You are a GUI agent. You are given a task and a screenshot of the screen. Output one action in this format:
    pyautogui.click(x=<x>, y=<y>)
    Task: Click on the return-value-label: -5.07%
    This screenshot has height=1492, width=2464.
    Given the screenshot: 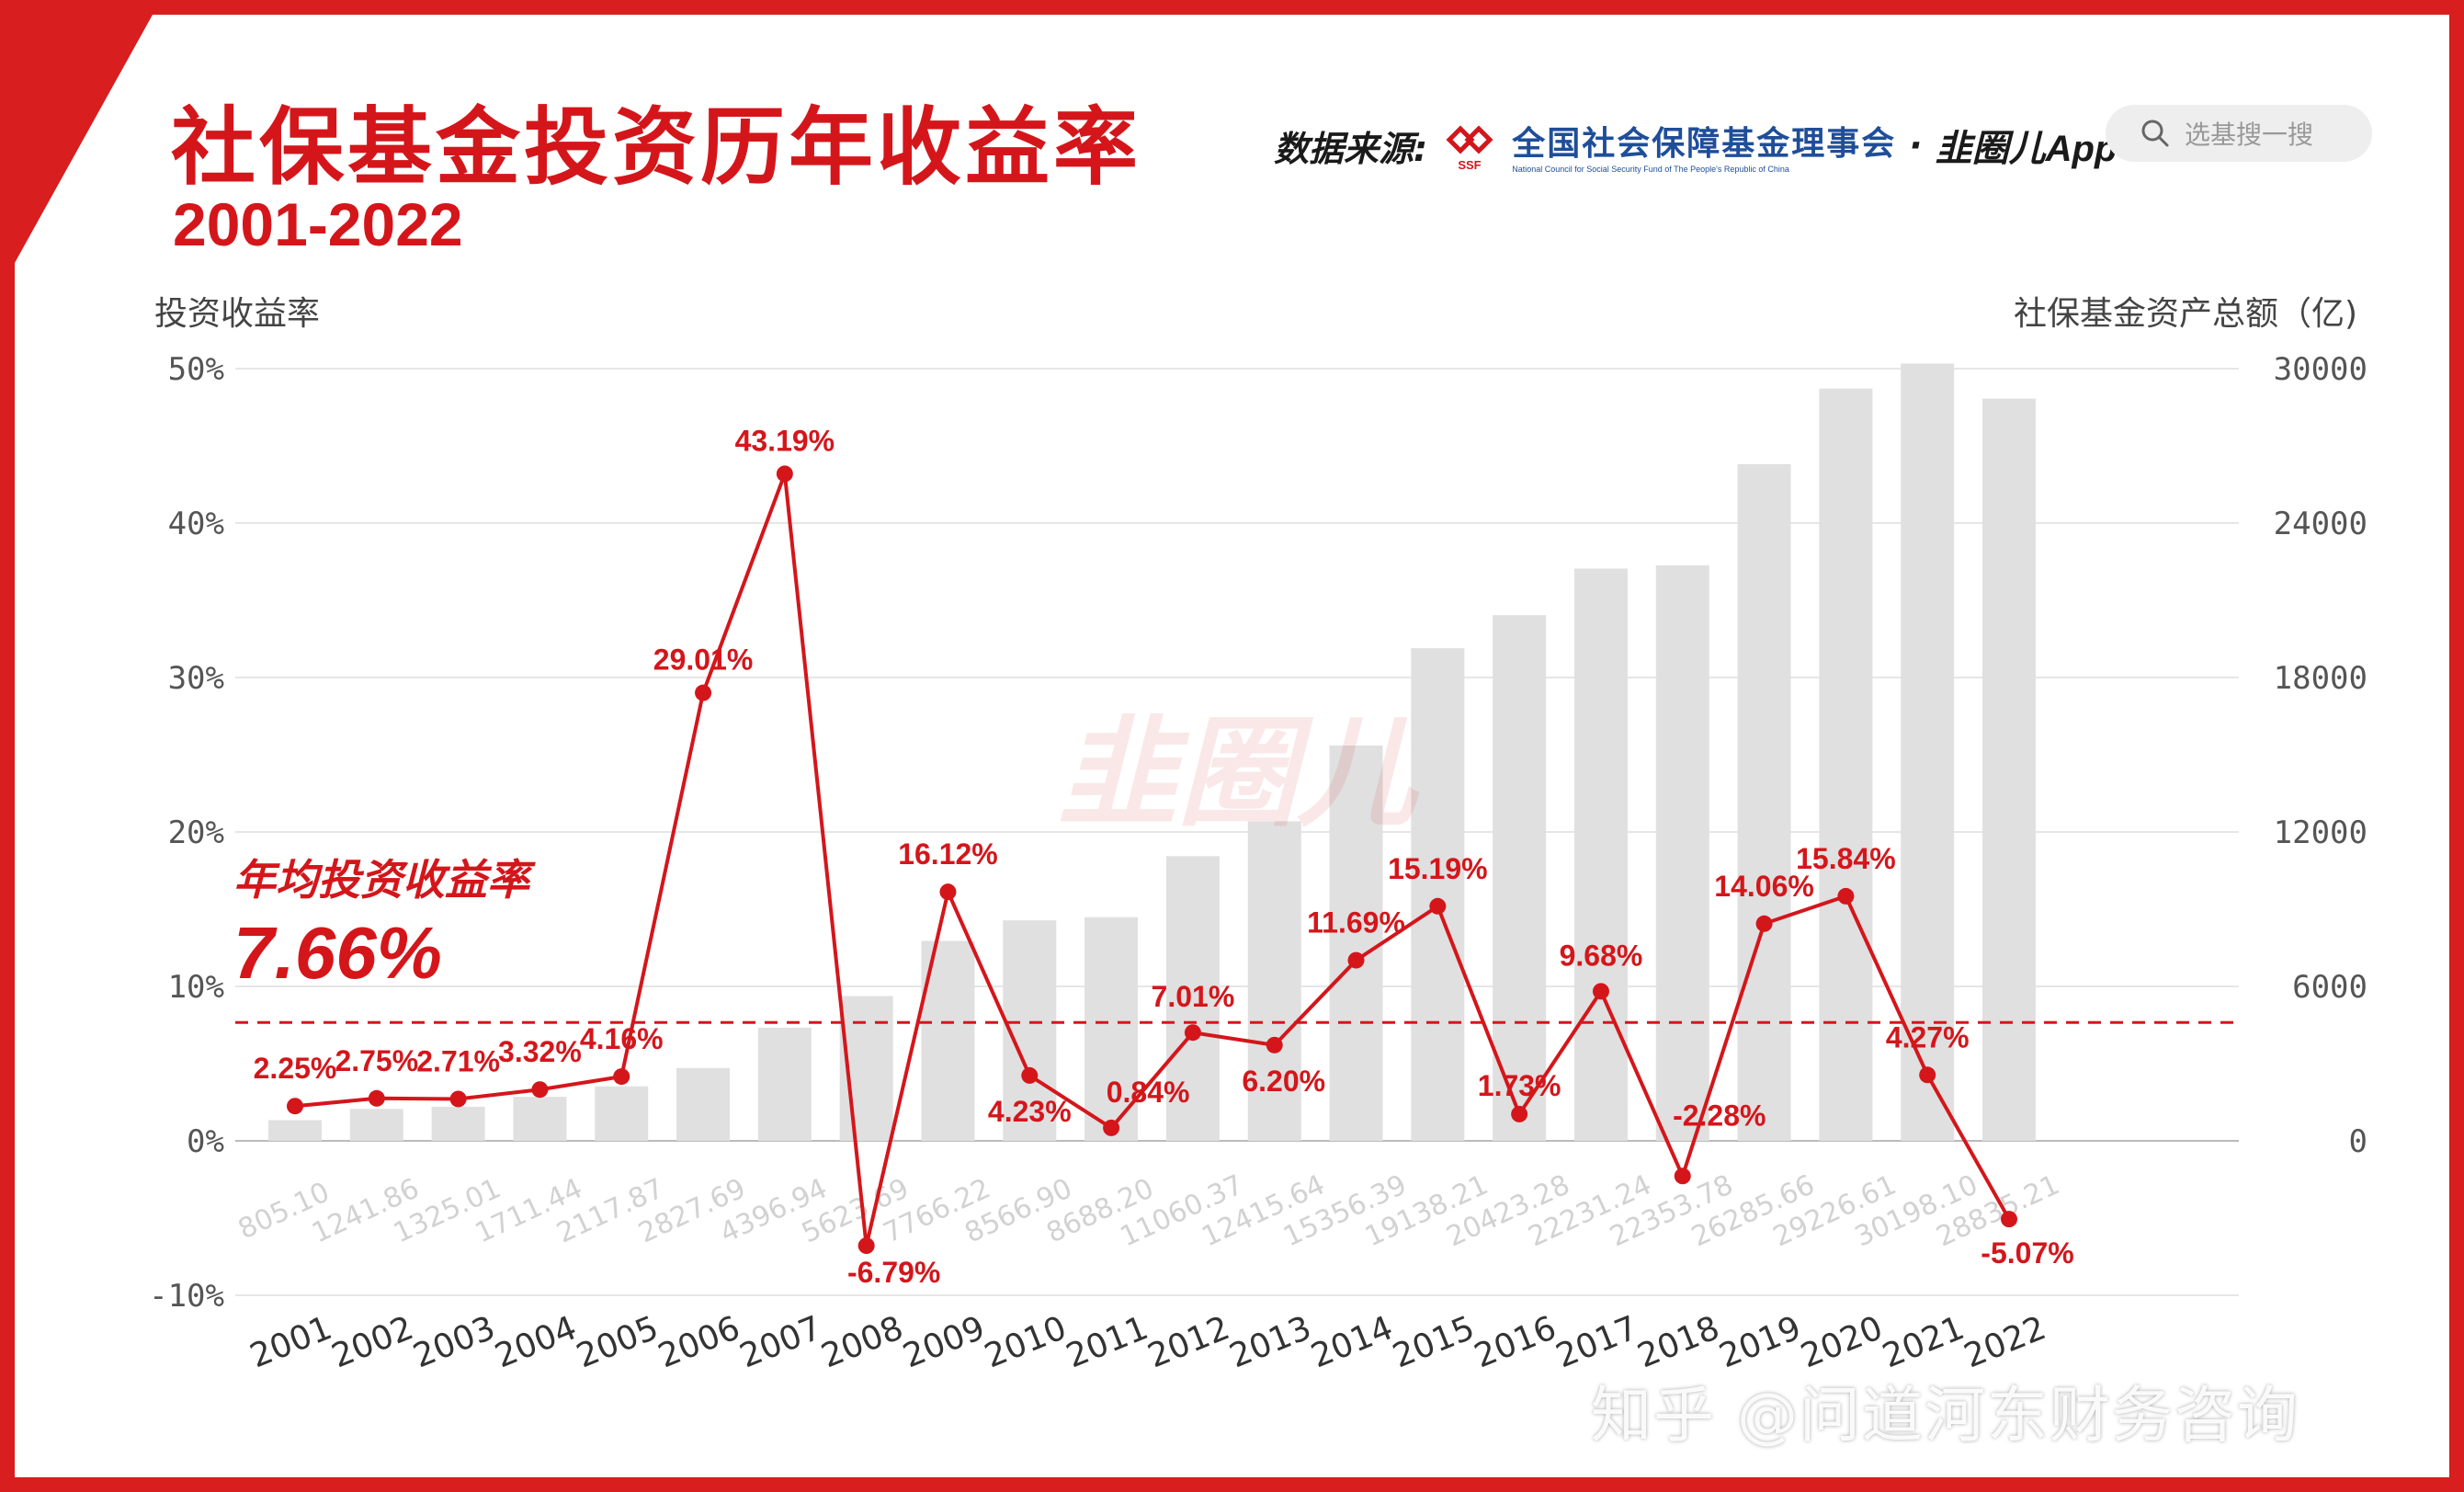 What is the action you would take?
    pyautogui.click(x=2027, y=1253)
    